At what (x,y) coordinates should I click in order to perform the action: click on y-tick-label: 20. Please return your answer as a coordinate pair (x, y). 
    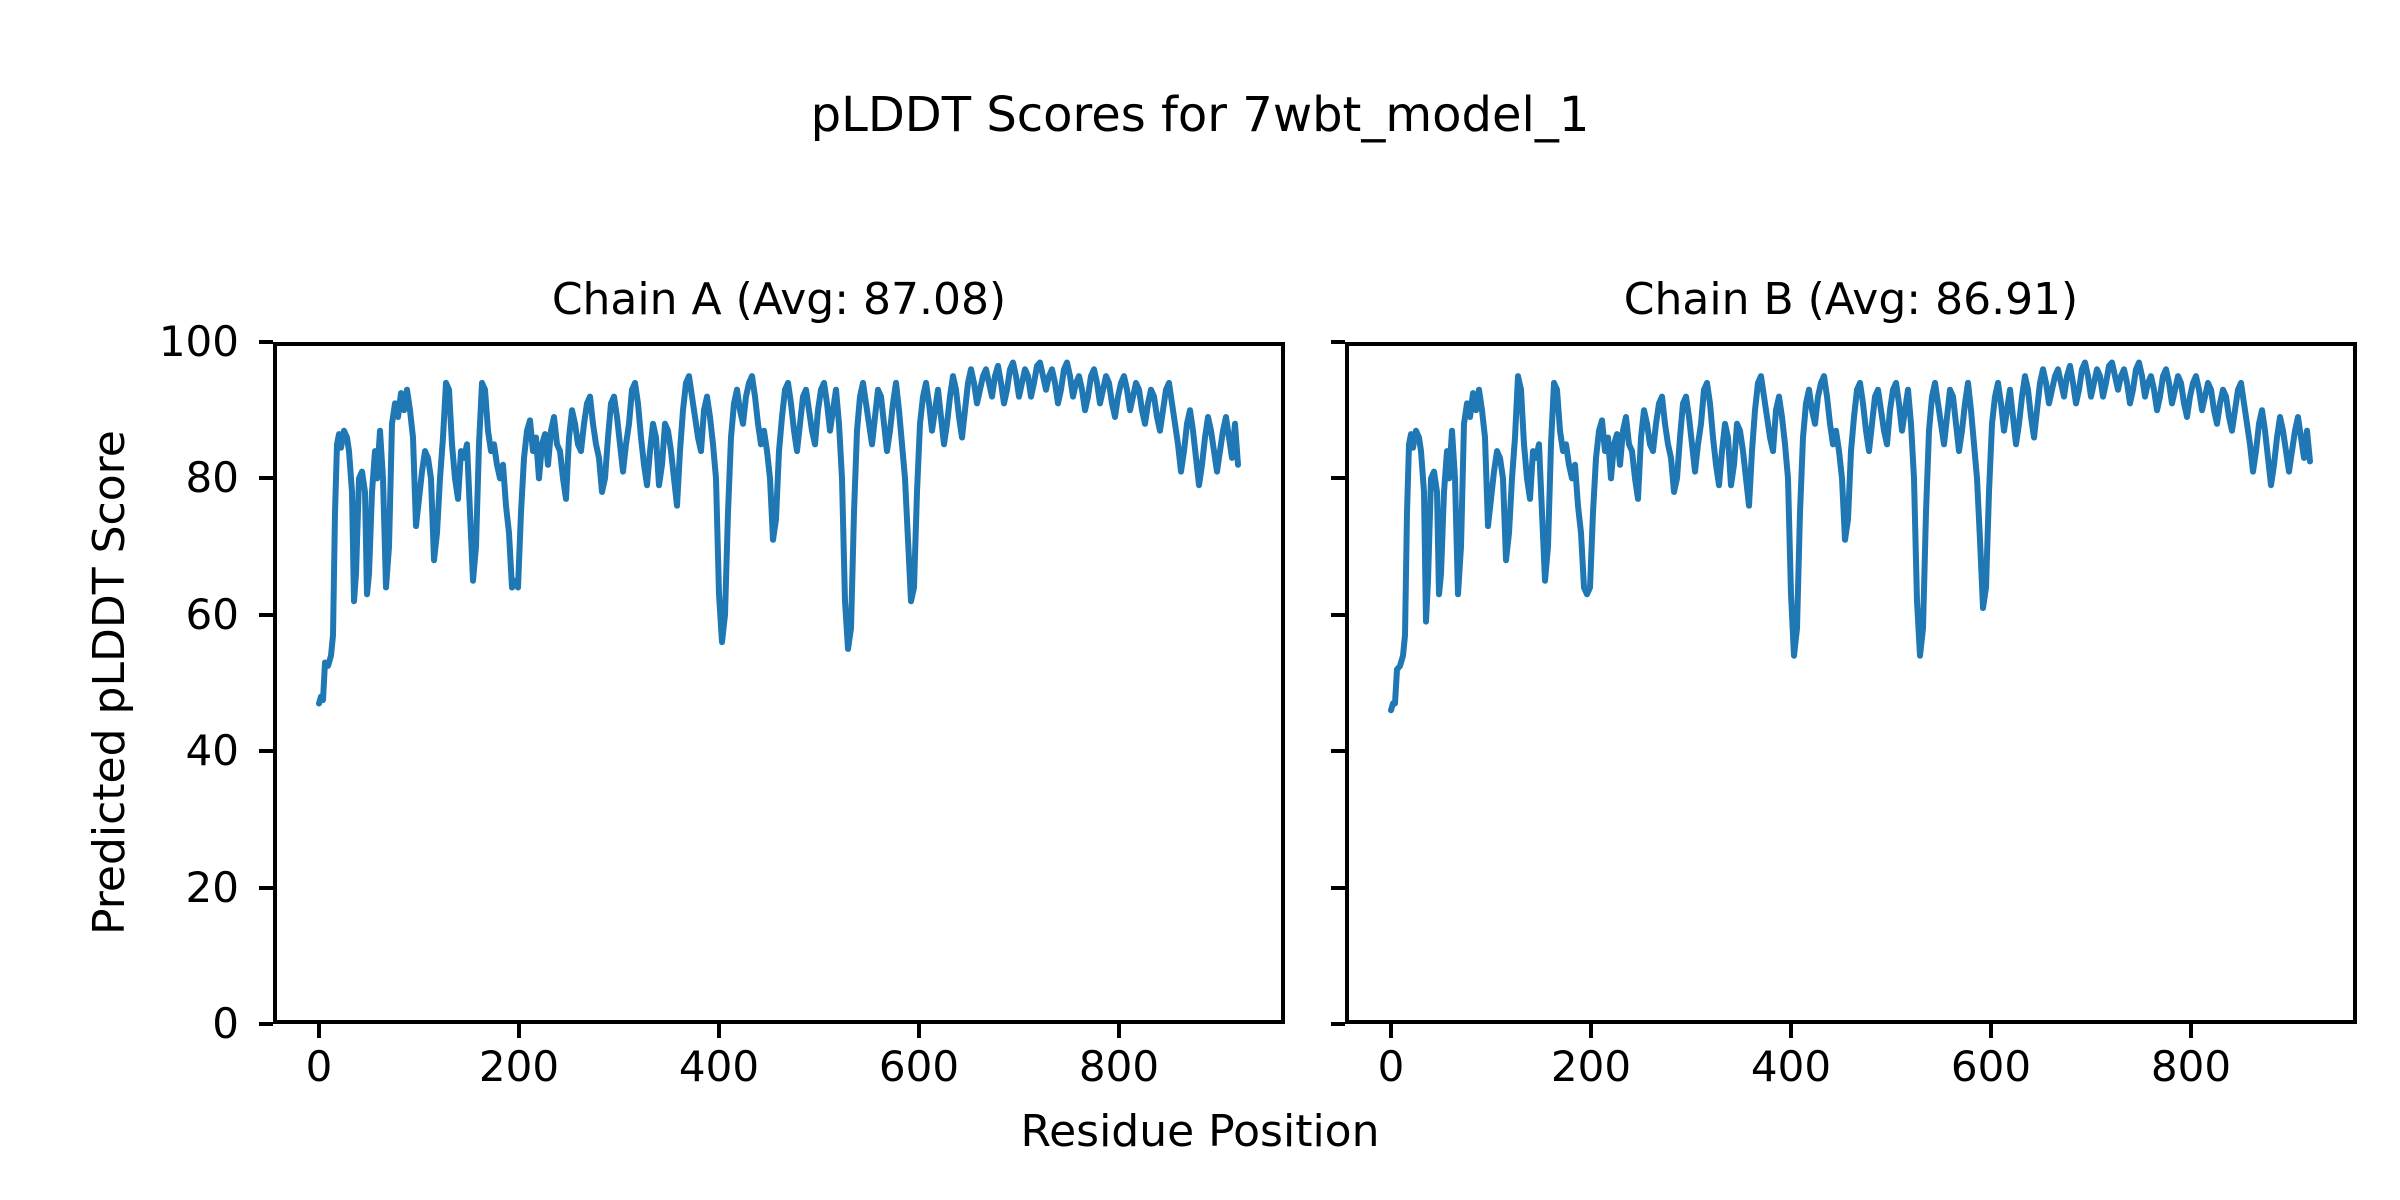
    Looking at the image, I should click on (212, 887).